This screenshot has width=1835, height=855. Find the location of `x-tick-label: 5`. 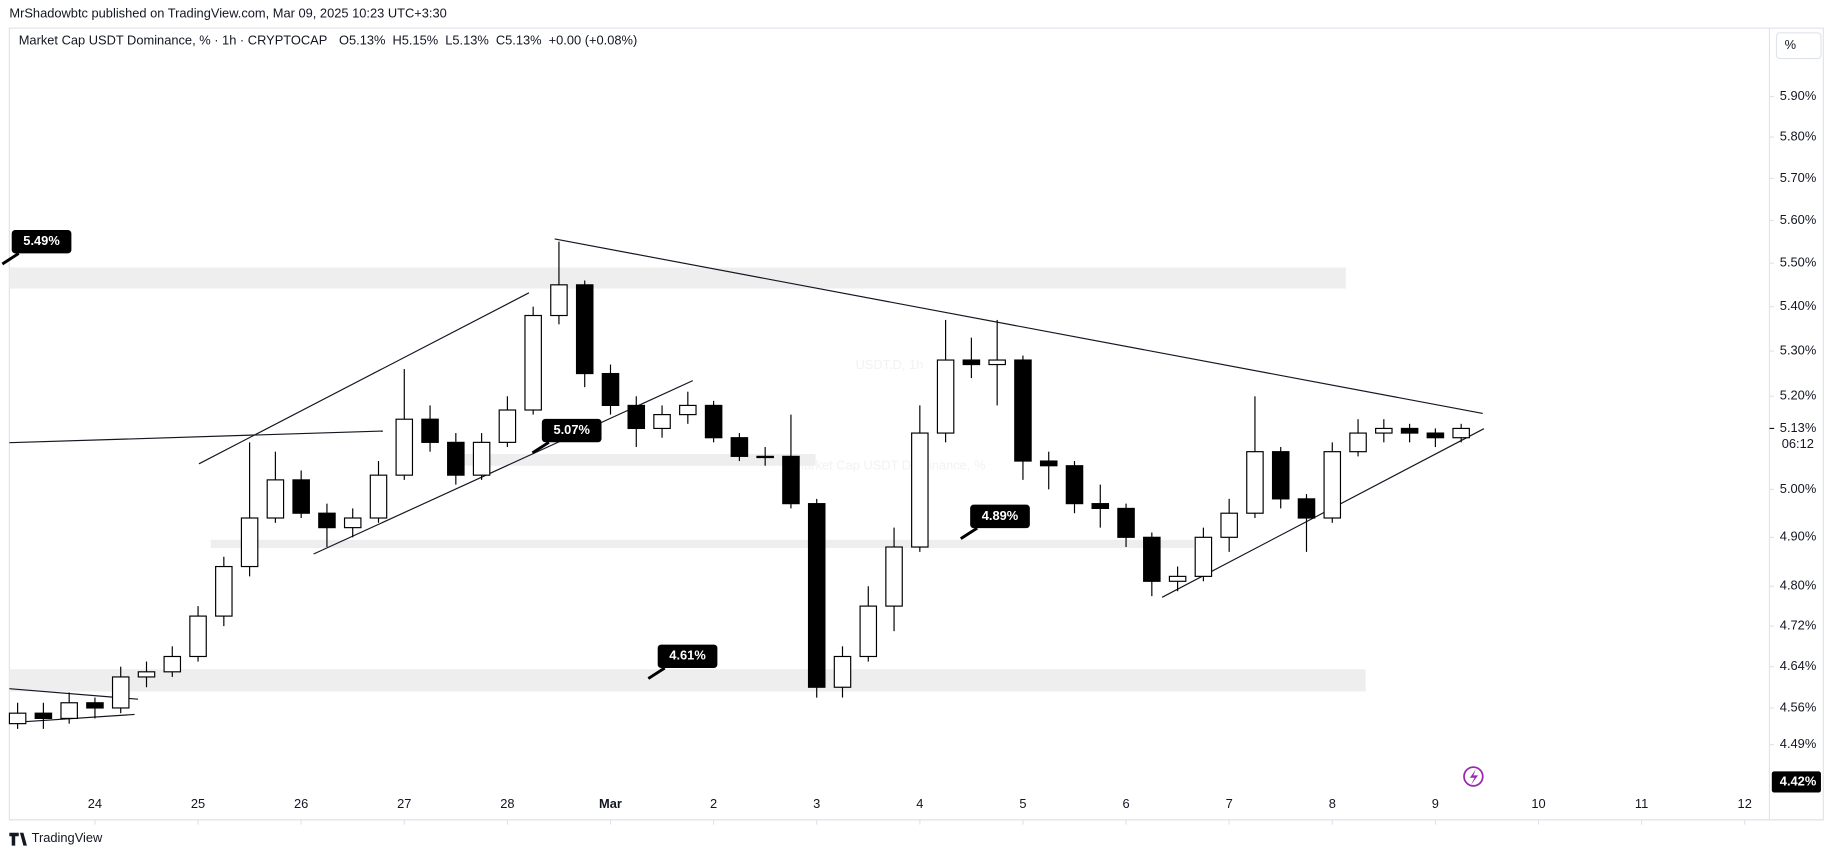

x-tick-label: 5 is located at coordinates (1022, 803).